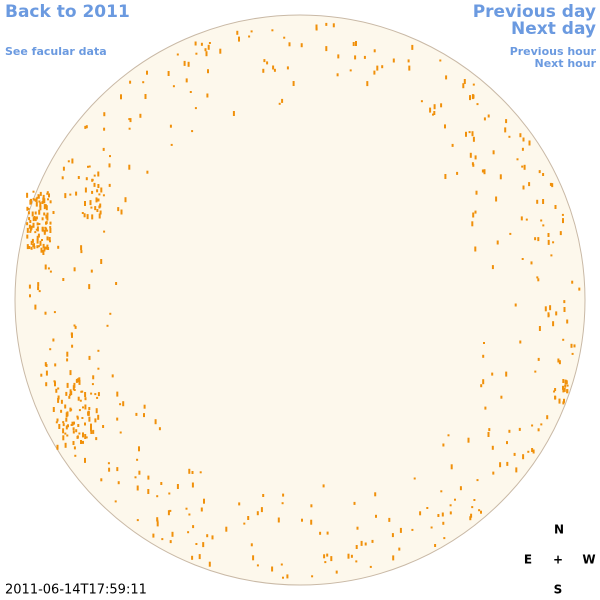 This screenshot has width=600, height=600. What do you see at coordinates (67, 12) in the screenshot?
I see `back-link: Back to 2011` at bounding box center [67, 12].